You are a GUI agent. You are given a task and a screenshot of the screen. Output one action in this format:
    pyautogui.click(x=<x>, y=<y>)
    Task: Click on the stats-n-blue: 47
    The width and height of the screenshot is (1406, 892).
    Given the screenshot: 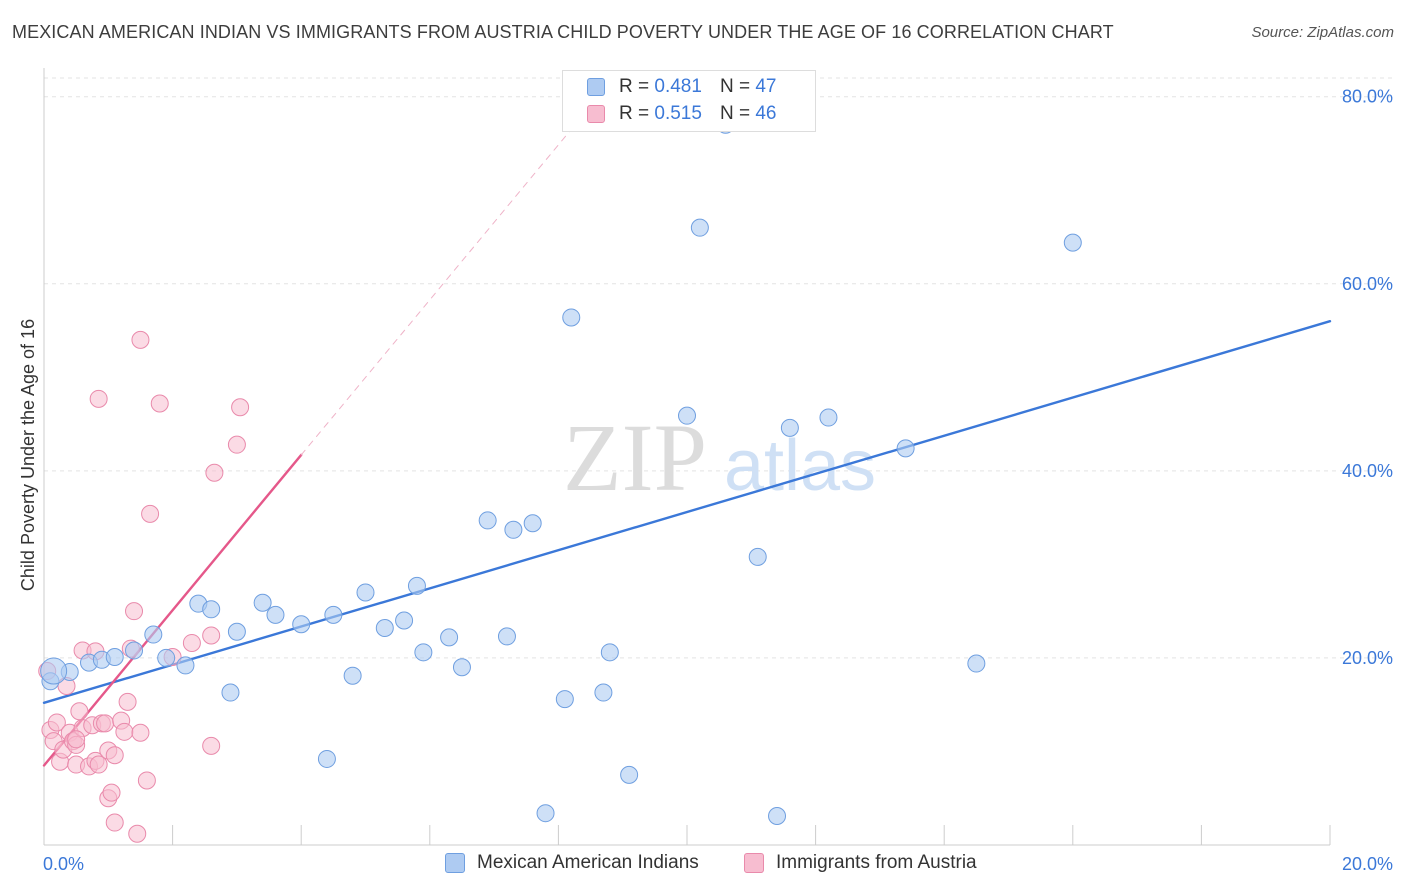 What is the action you would take?
    pyautogui.click(x=766, y=86)
    